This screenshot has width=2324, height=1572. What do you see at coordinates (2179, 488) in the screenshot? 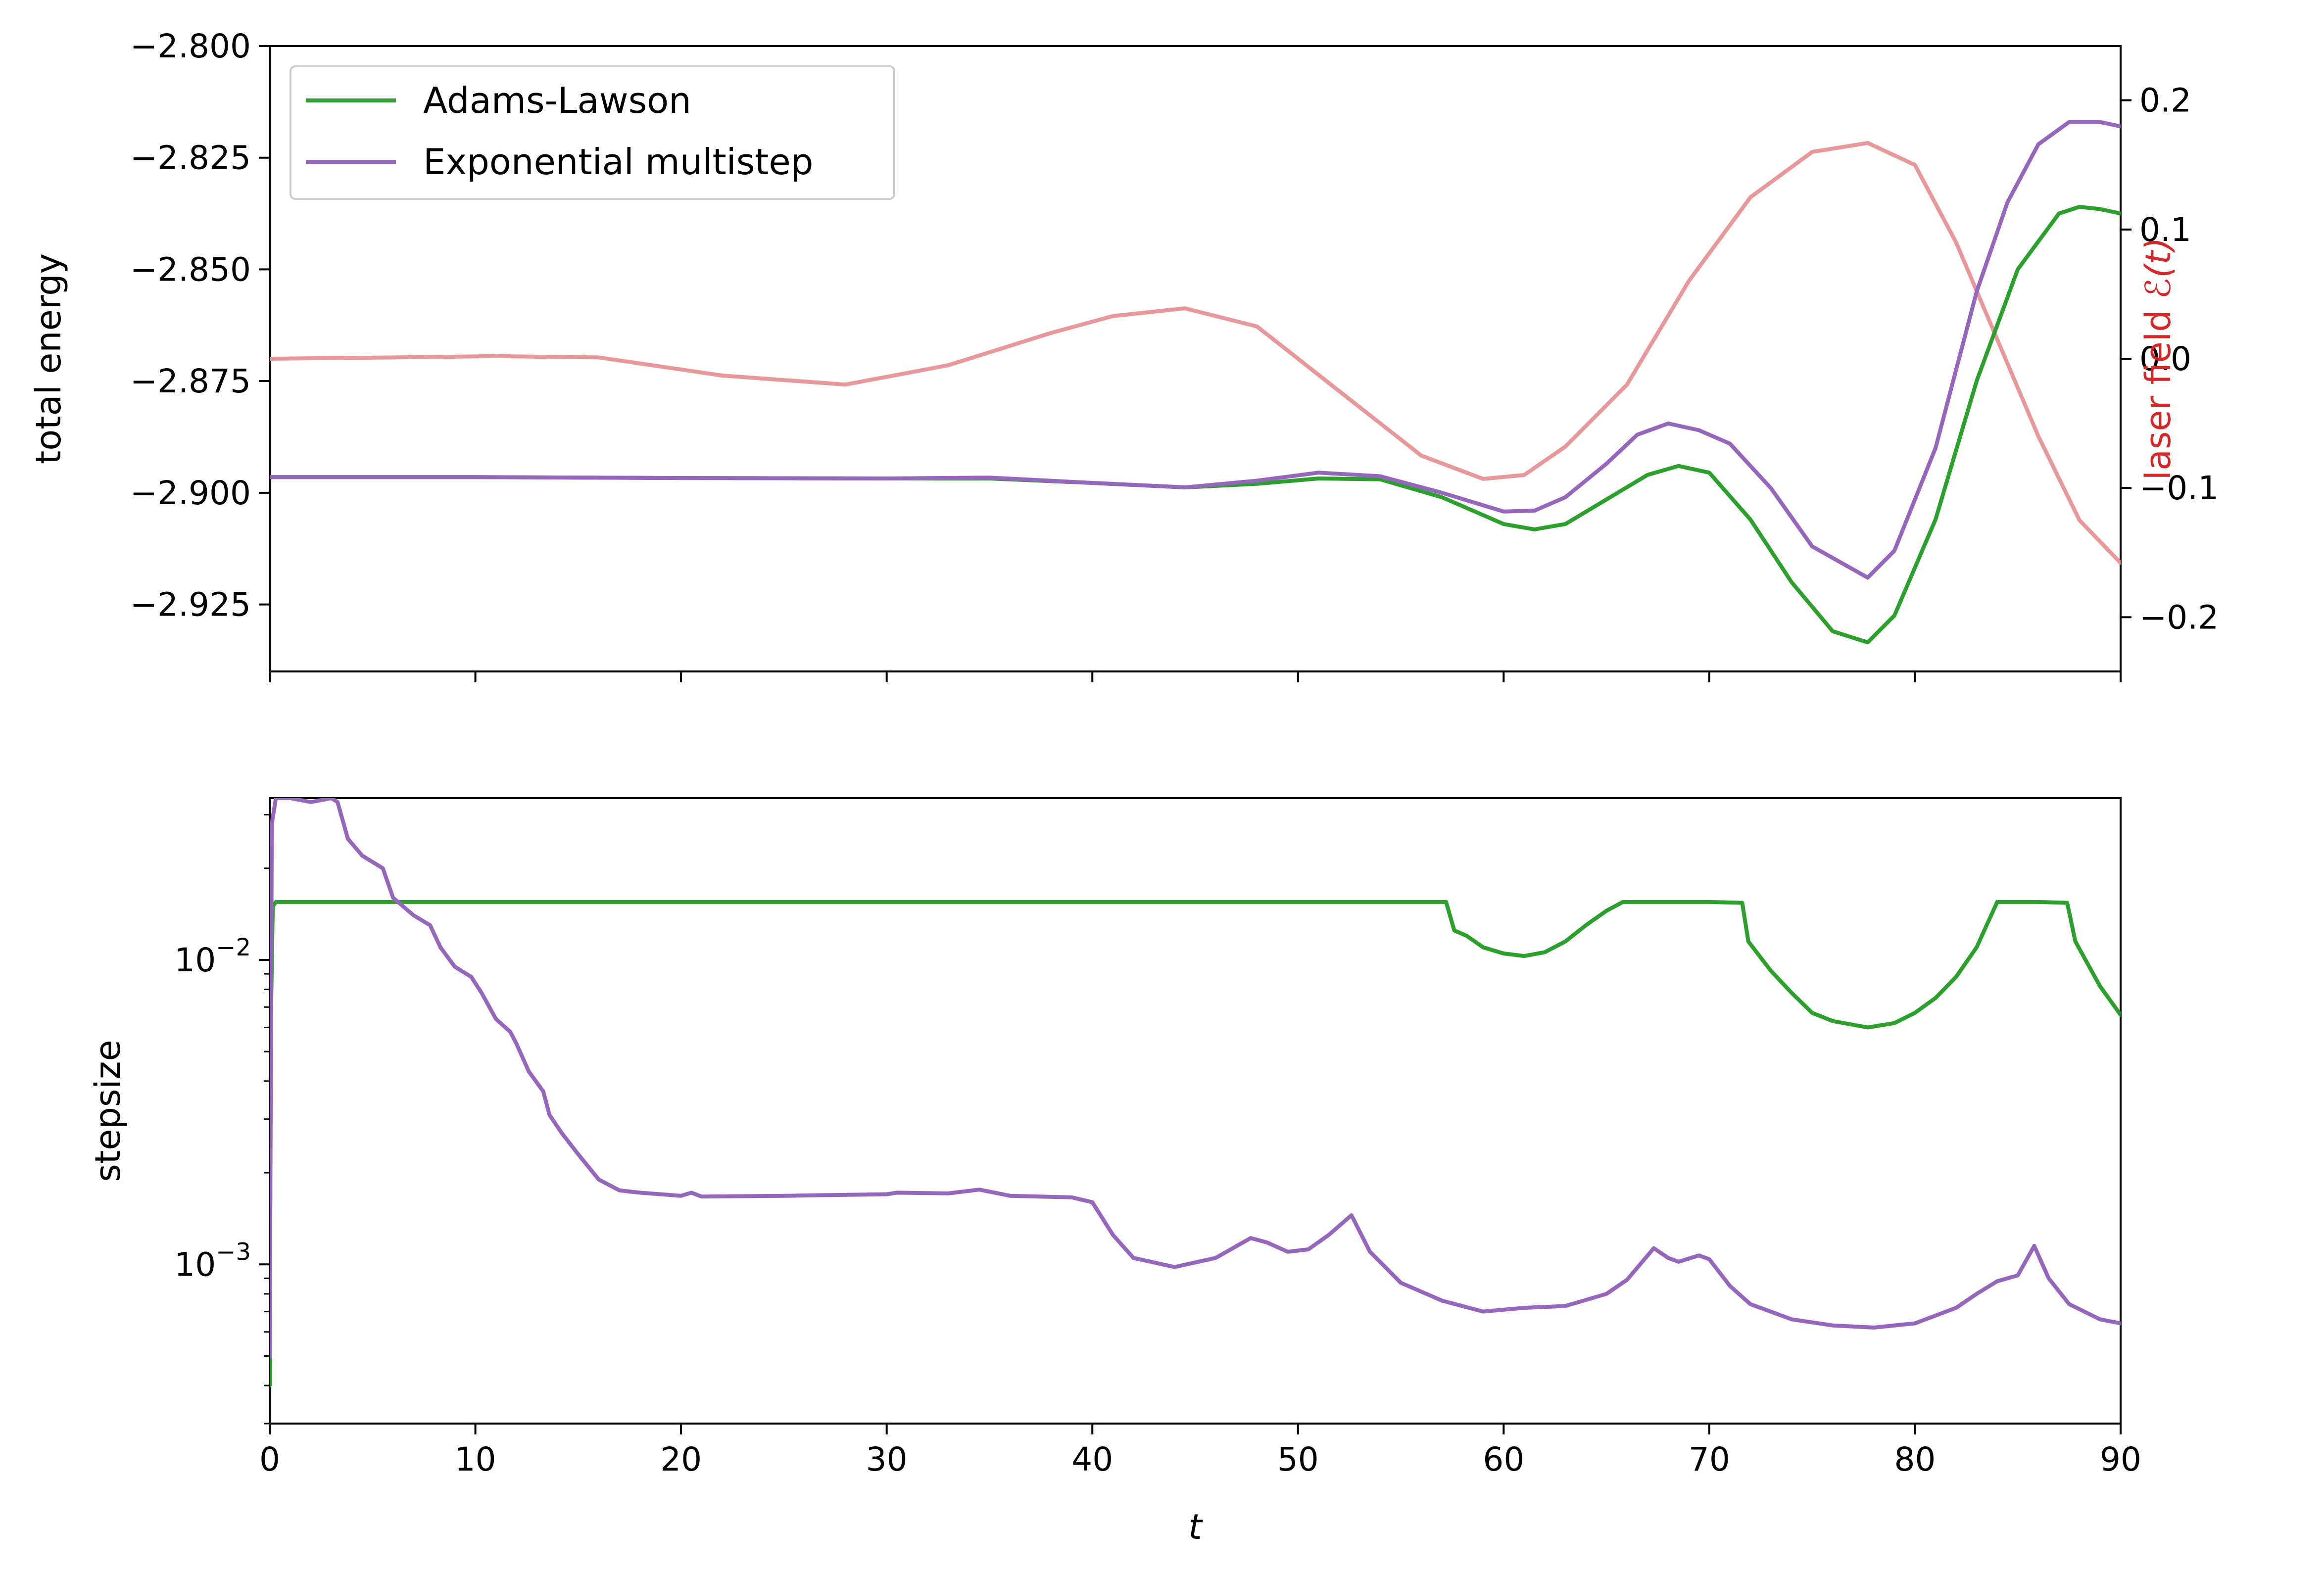
I see `top-right-y-tick-label: −0.1` at bounding box center [2179, 488].